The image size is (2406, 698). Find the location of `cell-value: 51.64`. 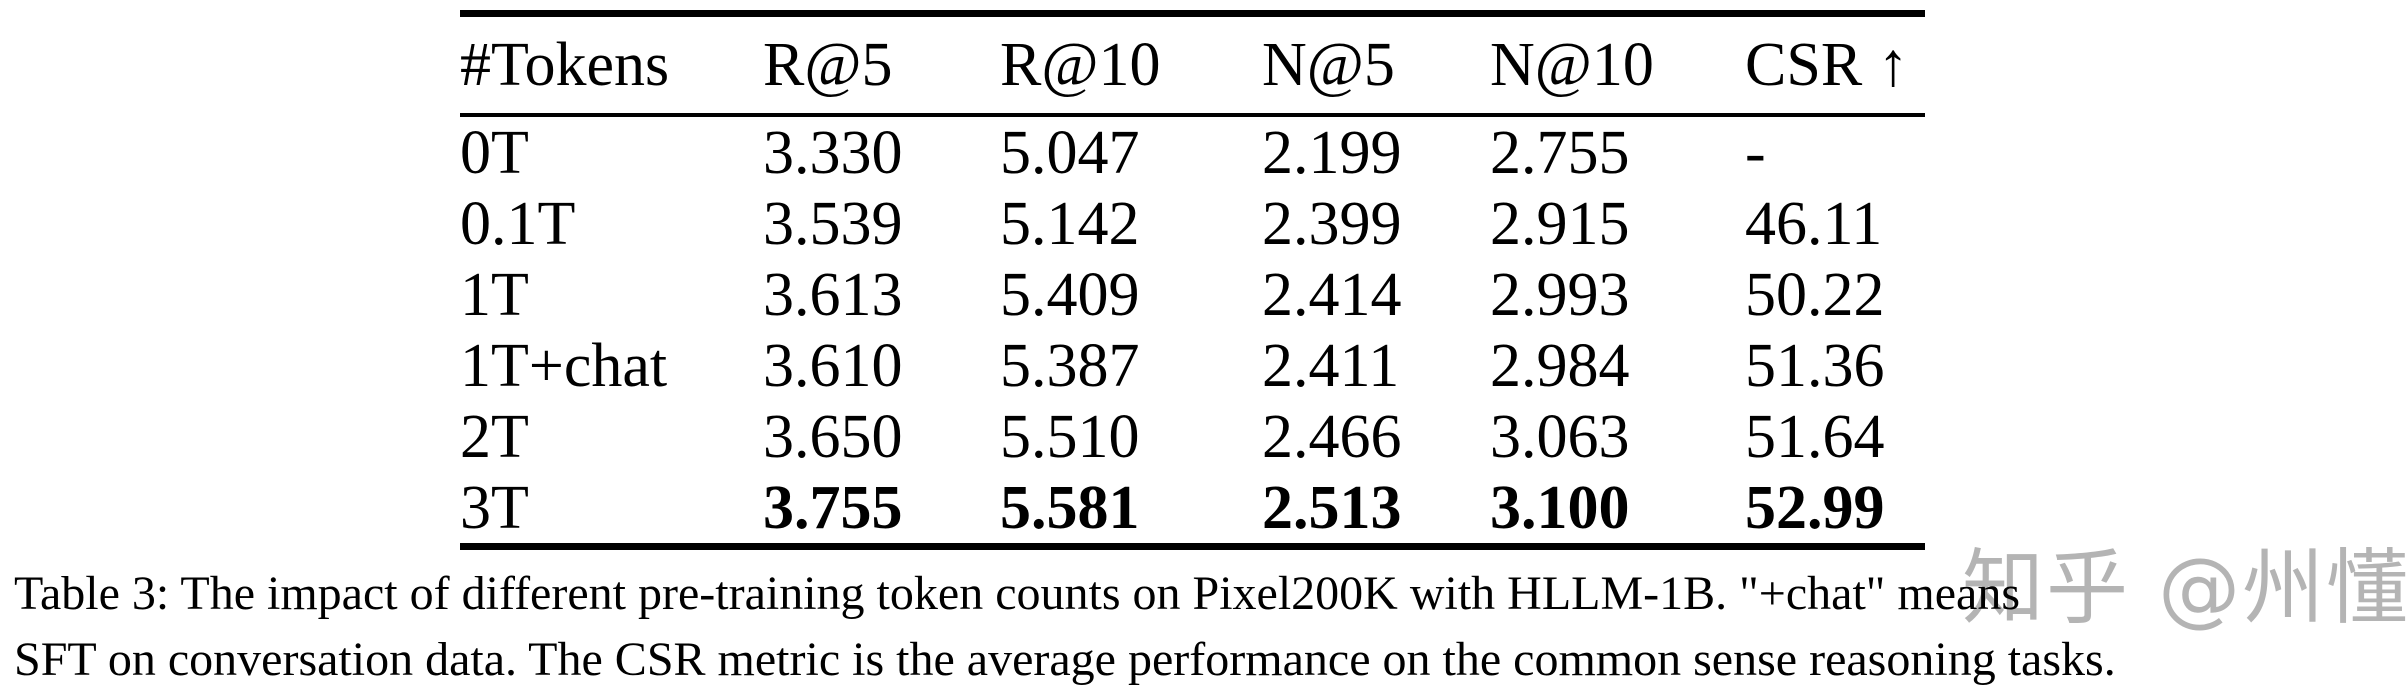

cell-value: 51.64 is located at coordinates (1815, 436).